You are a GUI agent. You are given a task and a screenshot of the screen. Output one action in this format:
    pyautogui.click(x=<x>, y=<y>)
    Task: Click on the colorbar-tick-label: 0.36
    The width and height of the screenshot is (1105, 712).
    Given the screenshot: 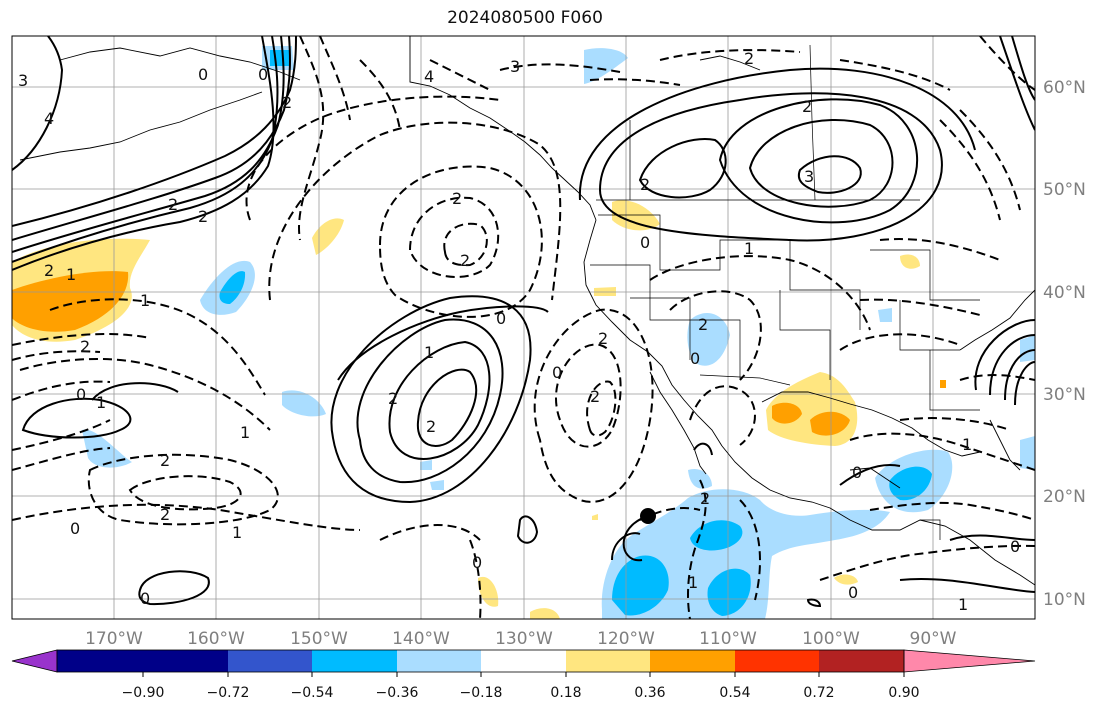 What is the action you would take?
    pyautogui.click(x=649, y=693)
    